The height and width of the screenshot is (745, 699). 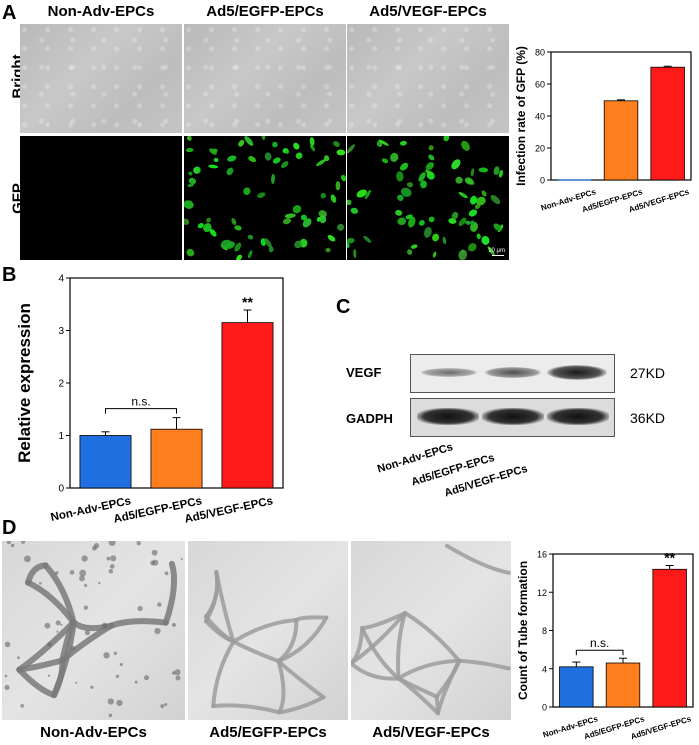 What do you see at coordinates (265, 78) in the screenshot?
I see `bright-field-image` at bounding box center [265, 78].